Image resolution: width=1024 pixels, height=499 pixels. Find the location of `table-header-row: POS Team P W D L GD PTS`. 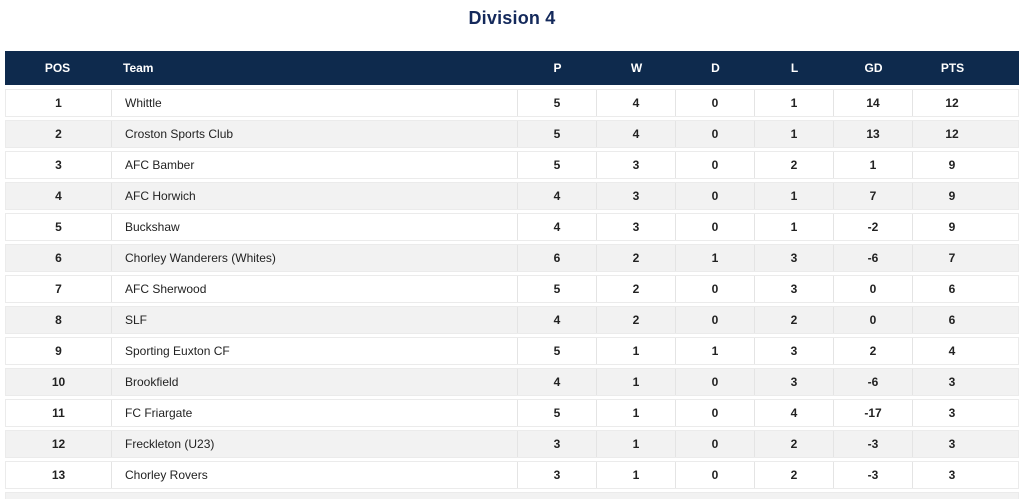

table-header-row: POS Team P W D L GD PTS is located at coordinates (512, 68).